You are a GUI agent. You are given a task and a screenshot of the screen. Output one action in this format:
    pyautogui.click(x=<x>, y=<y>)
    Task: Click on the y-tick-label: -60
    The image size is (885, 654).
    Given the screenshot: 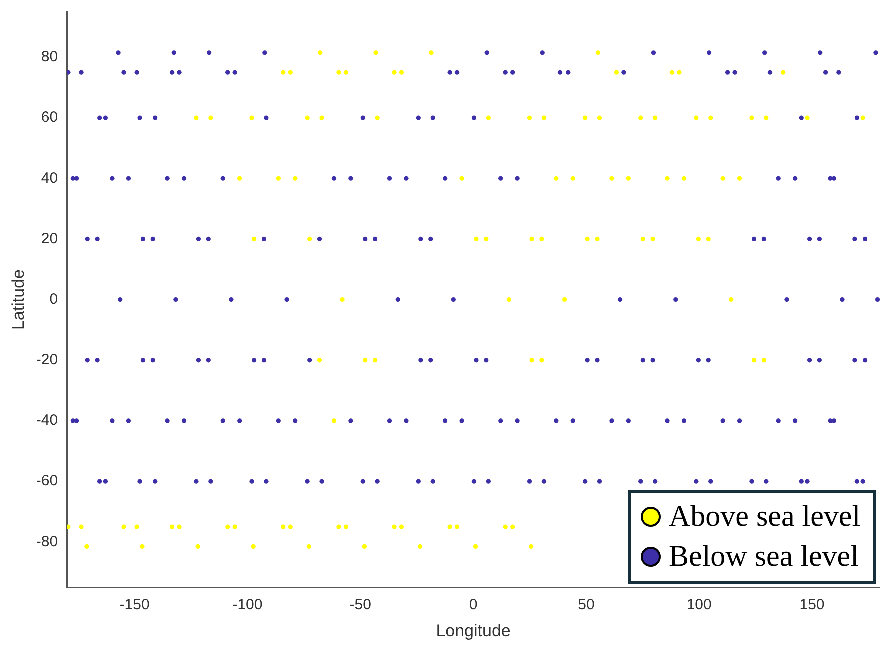 What is the action you would take?
    pyautogui.click(x=47, y=481)
    